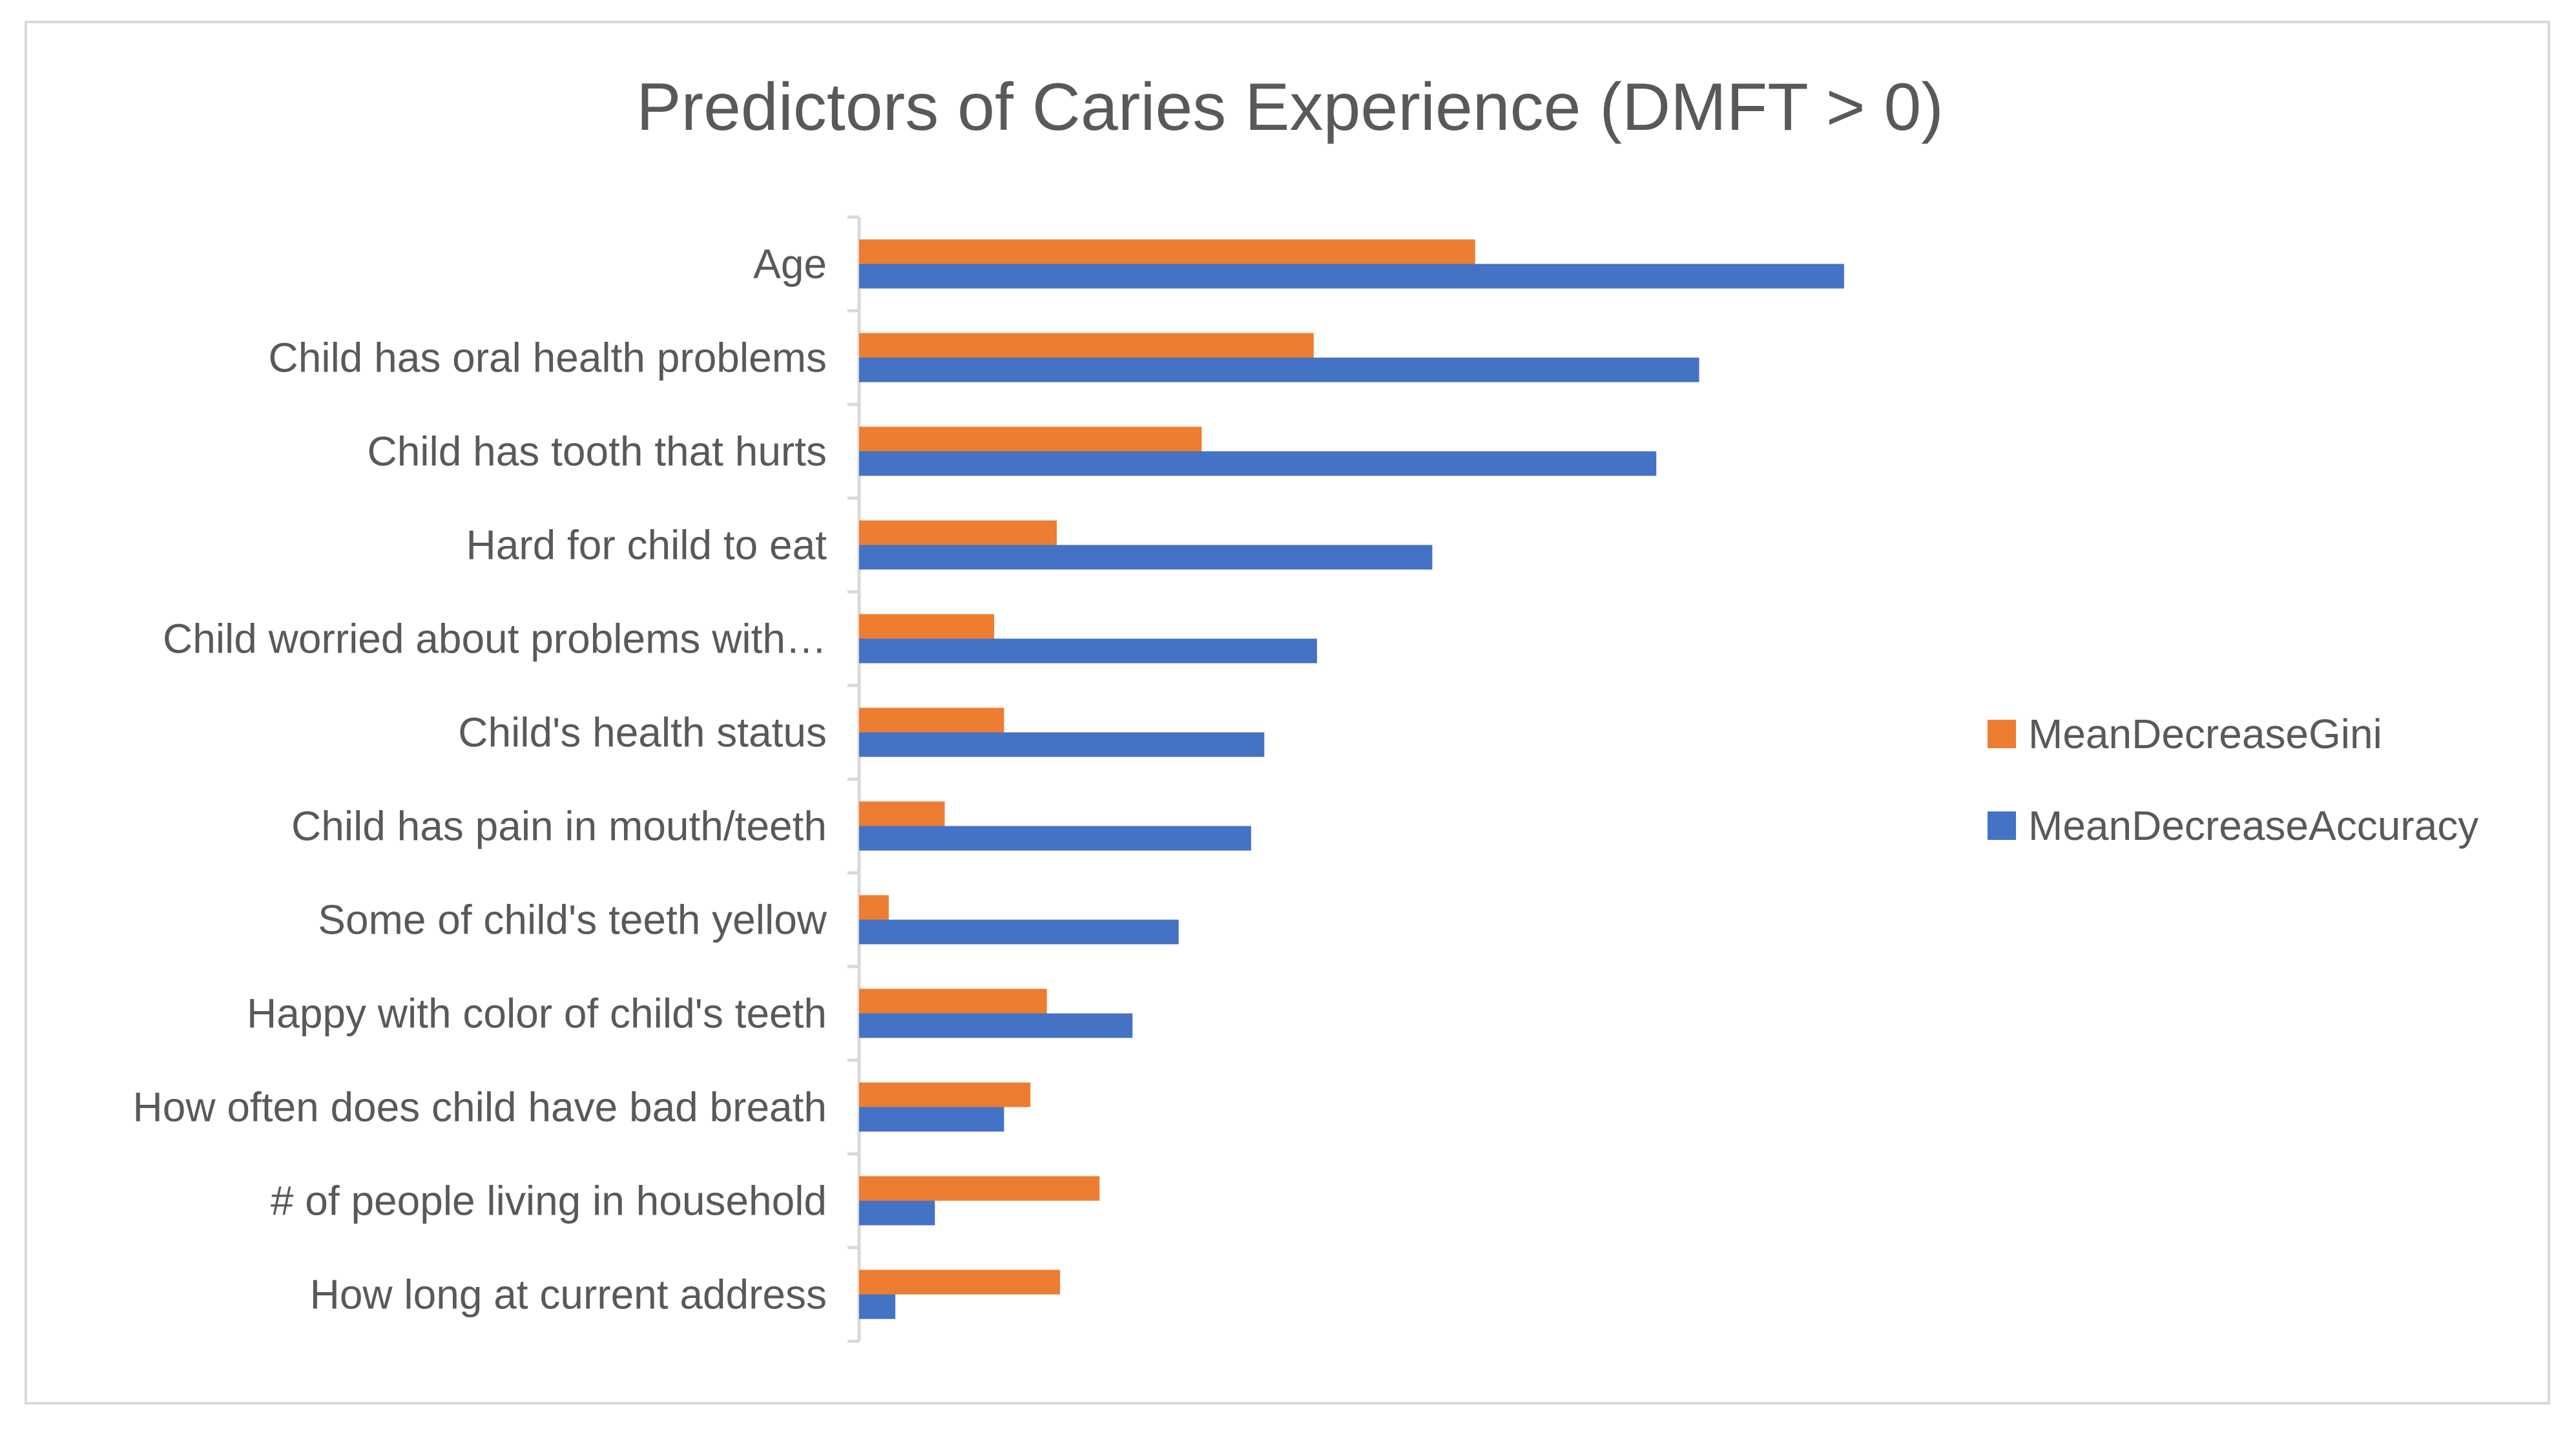  What do you see at coordinates (537, 1014) in the screenshot?
I see `category-label-8: Happy with color of child's teeth` at bounding box center [537, 1014].